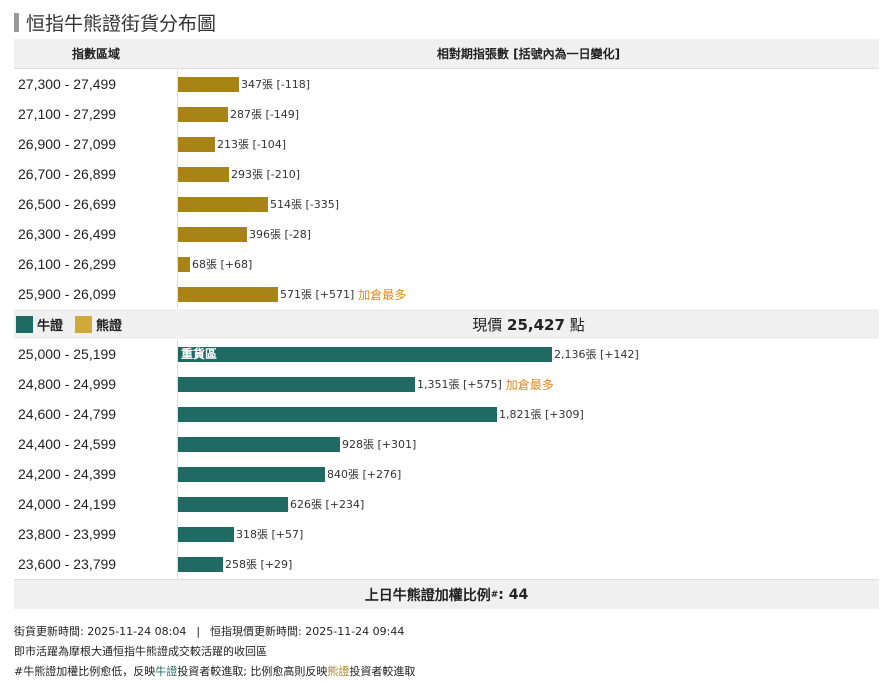  I want to click on most-added-tag: 加倉最多, so click(529, 384).